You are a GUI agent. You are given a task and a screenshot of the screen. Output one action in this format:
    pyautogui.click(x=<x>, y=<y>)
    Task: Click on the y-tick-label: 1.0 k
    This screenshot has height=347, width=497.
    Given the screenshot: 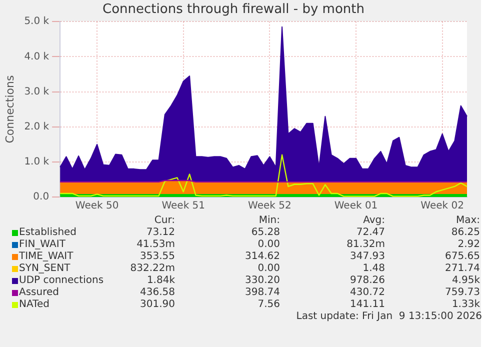 What is the action you would take?
    pyautogui.click(x=37, y=162)
    